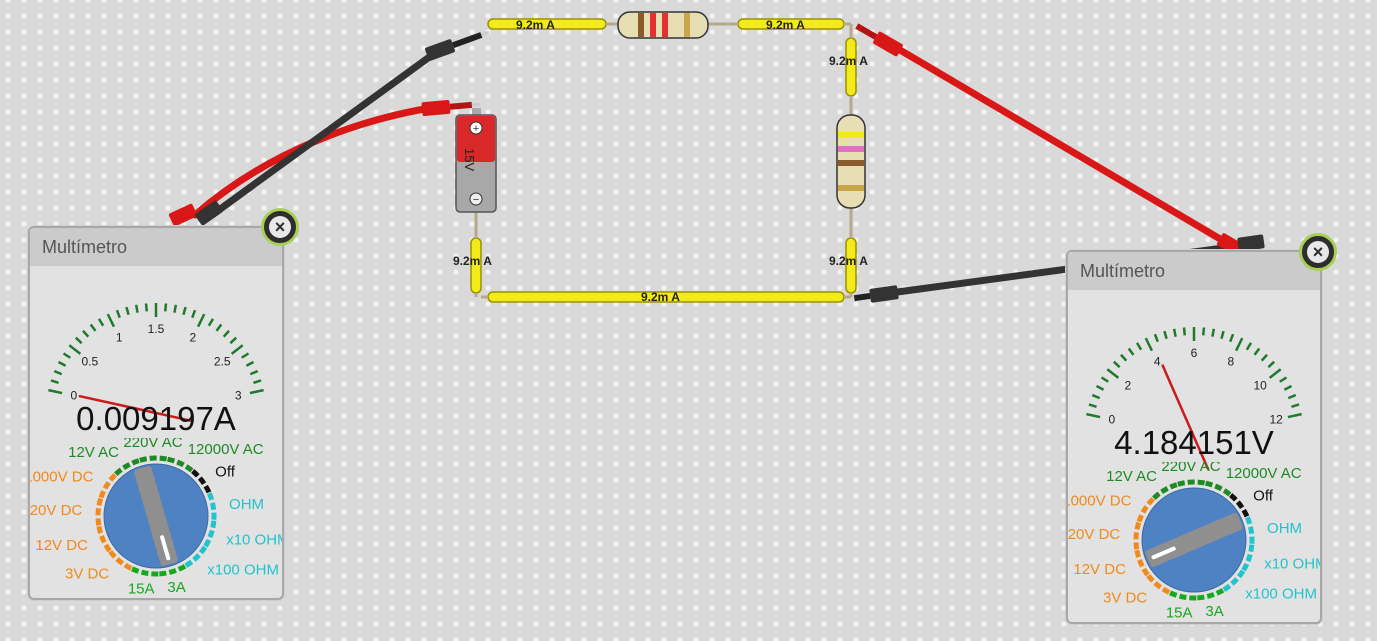 The image size is (1377, 641). Describe the element at coordinates (878, 38) in the screenshot. I see `probe-tip-red-right` at that location.